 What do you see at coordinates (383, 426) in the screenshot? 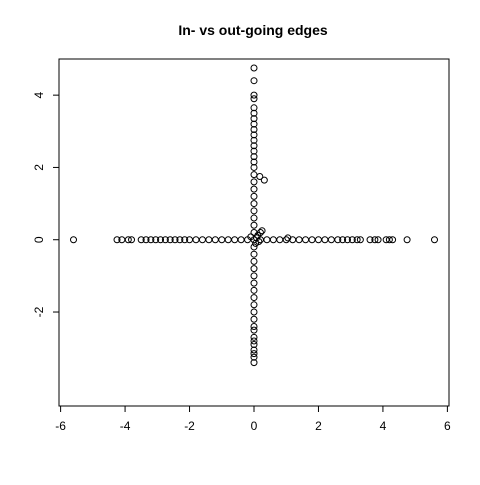
I see `x-tick-label: 4` at bounding box center [383, 426].